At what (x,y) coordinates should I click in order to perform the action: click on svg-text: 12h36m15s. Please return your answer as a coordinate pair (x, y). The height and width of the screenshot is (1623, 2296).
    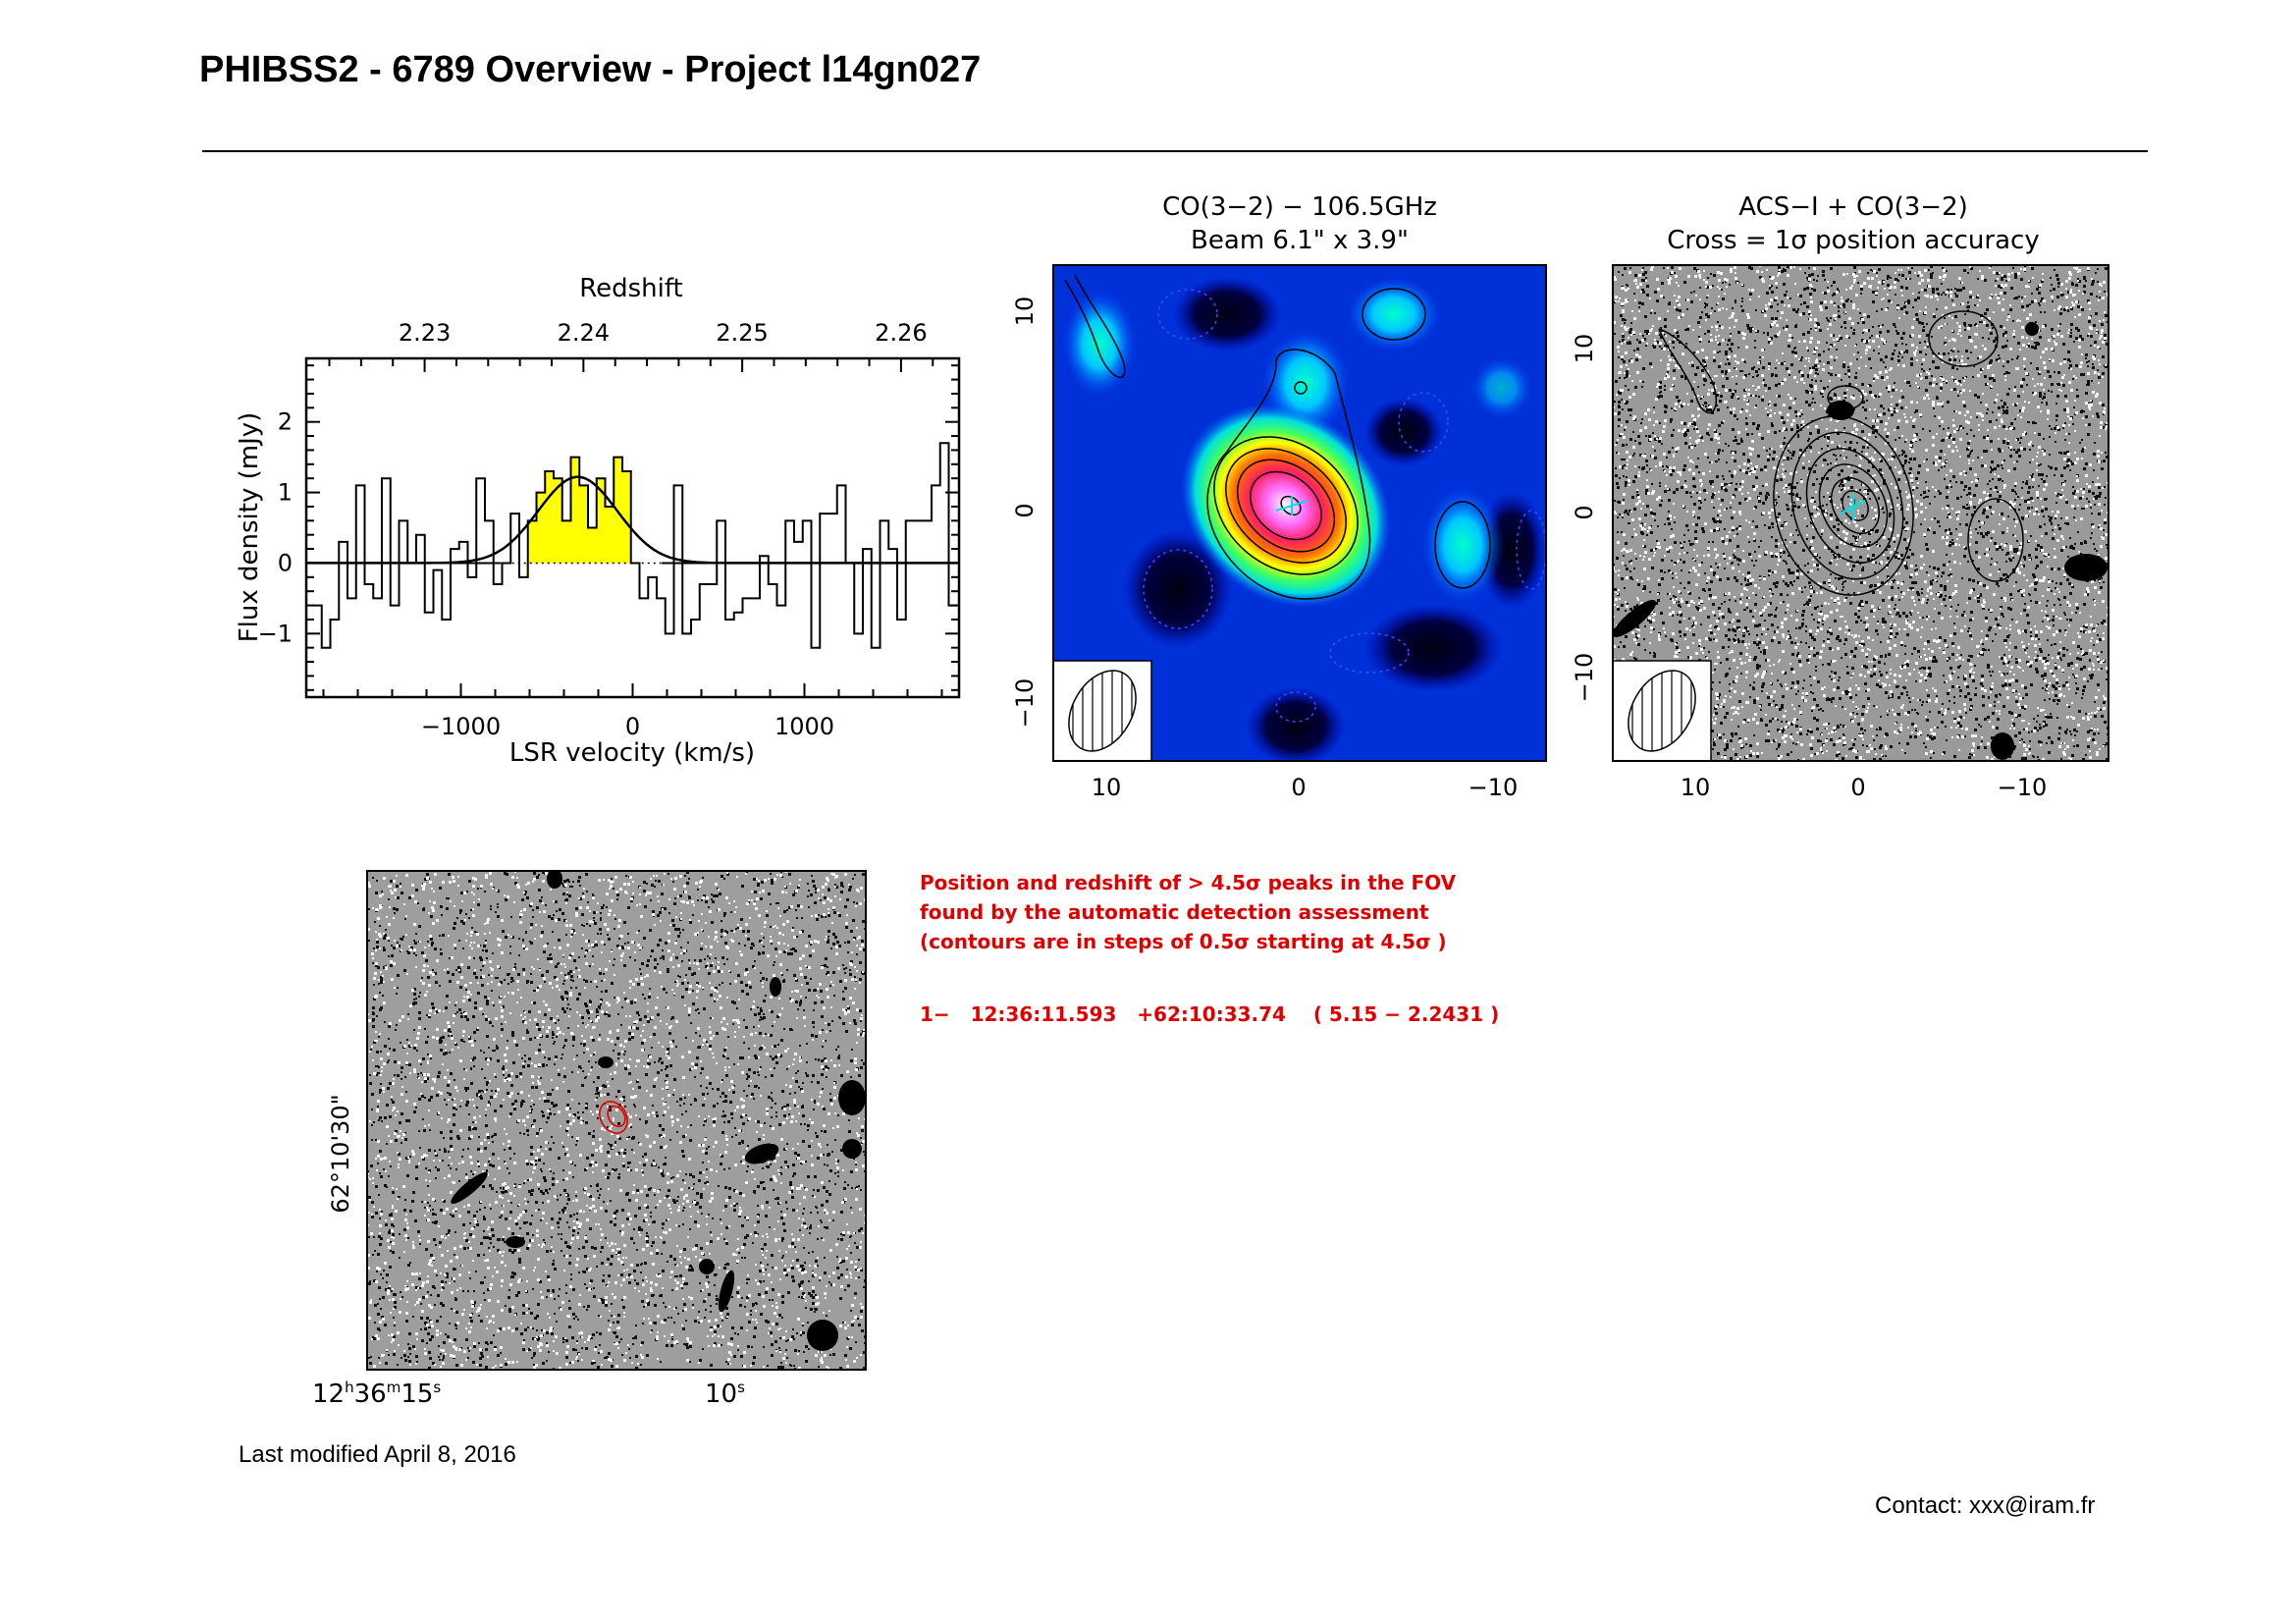
    Looking at the image, I should click on (376, 1394).